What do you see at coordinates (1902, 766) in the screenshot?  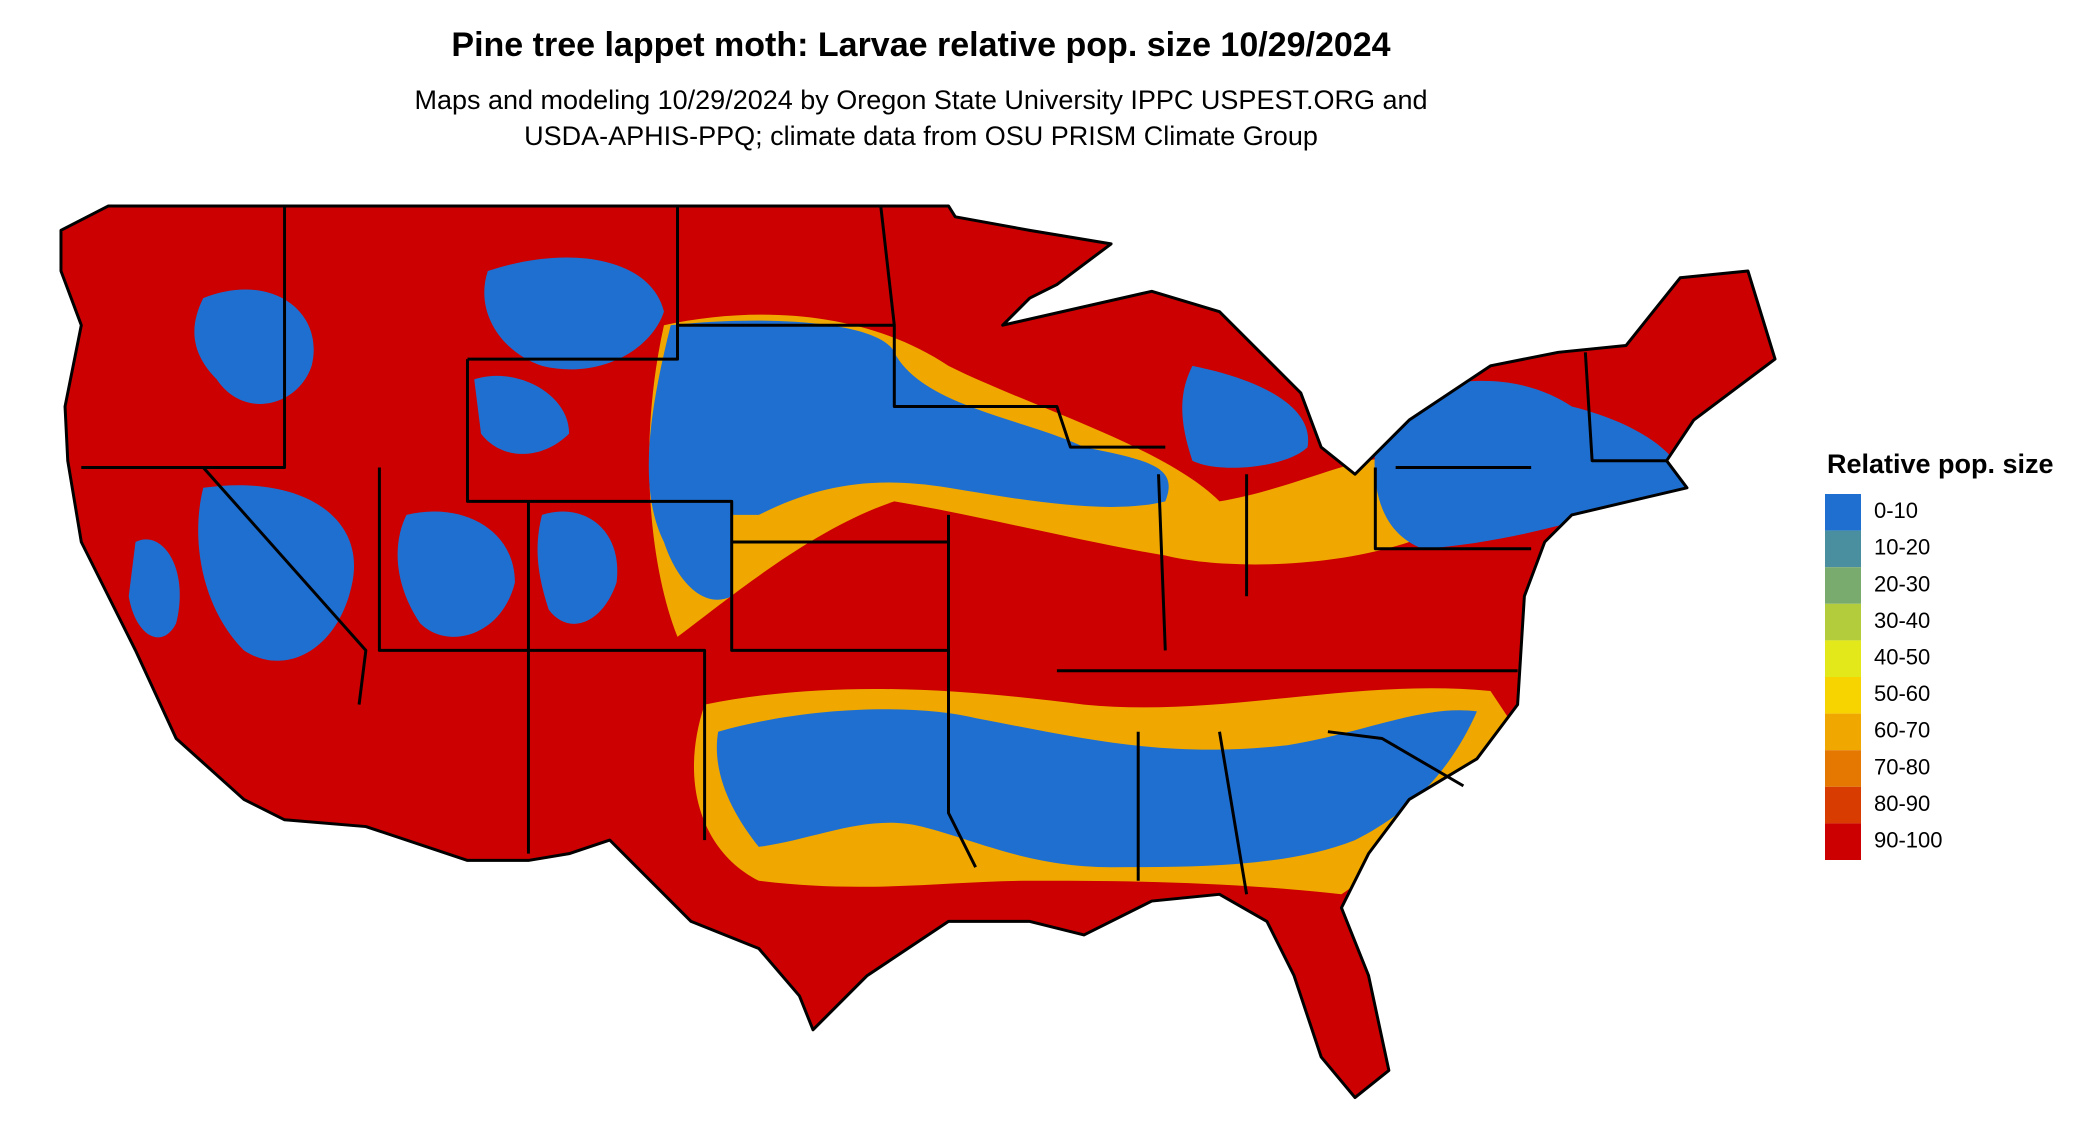 I see `legend-label: 70-80` at bounding box center [1902, 766].